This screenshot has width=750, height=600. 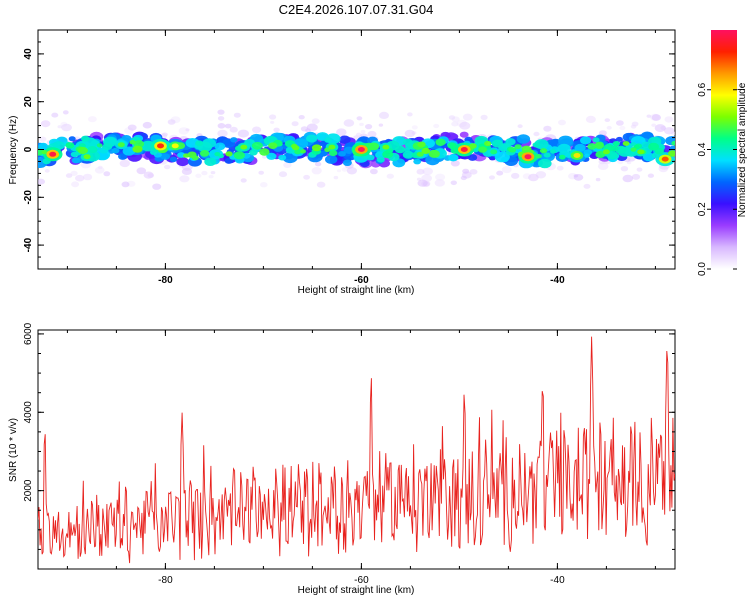 I want to click on colorbar-tick-label: 0.2, so click(x=702, y=209).